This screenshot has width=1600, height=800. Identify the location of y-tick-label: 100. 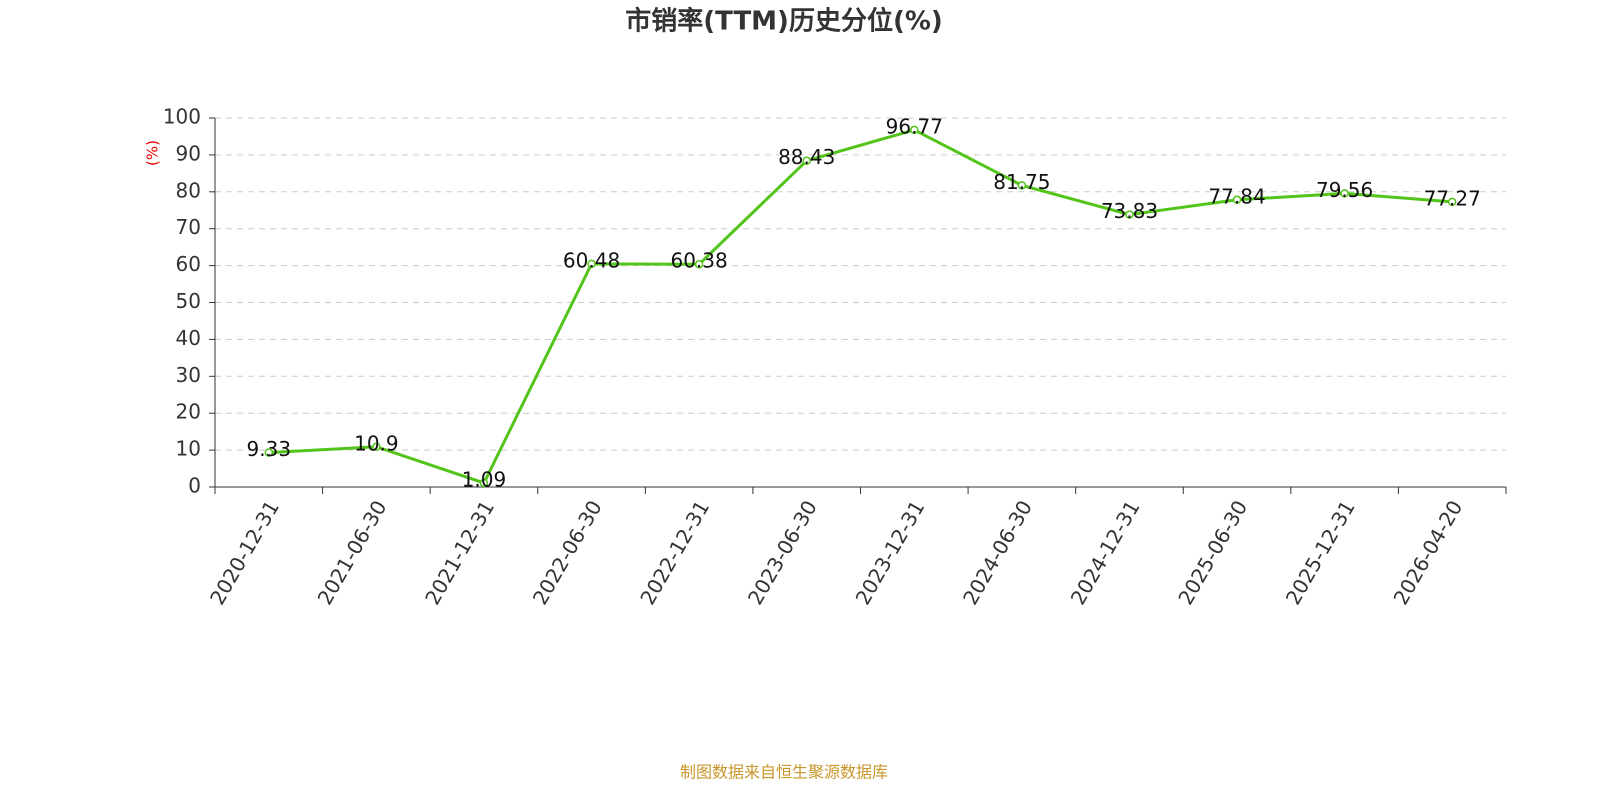
(182, 117).